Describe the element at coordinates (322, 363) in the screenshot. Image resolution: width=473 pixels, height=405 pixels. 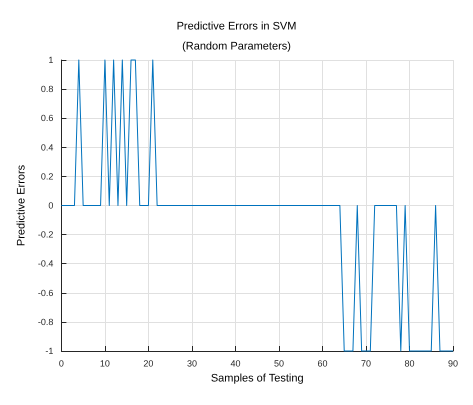
I see `x-tick-label: 60` at that location.